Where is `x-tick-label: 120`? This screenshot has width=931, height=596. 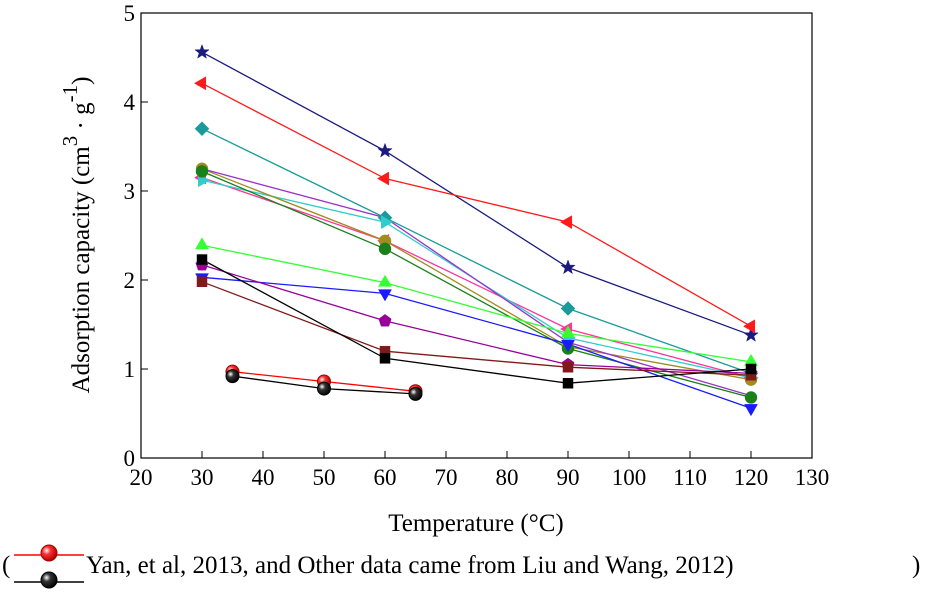
x-tick-label: 120 is located at coordinates (751, 477).